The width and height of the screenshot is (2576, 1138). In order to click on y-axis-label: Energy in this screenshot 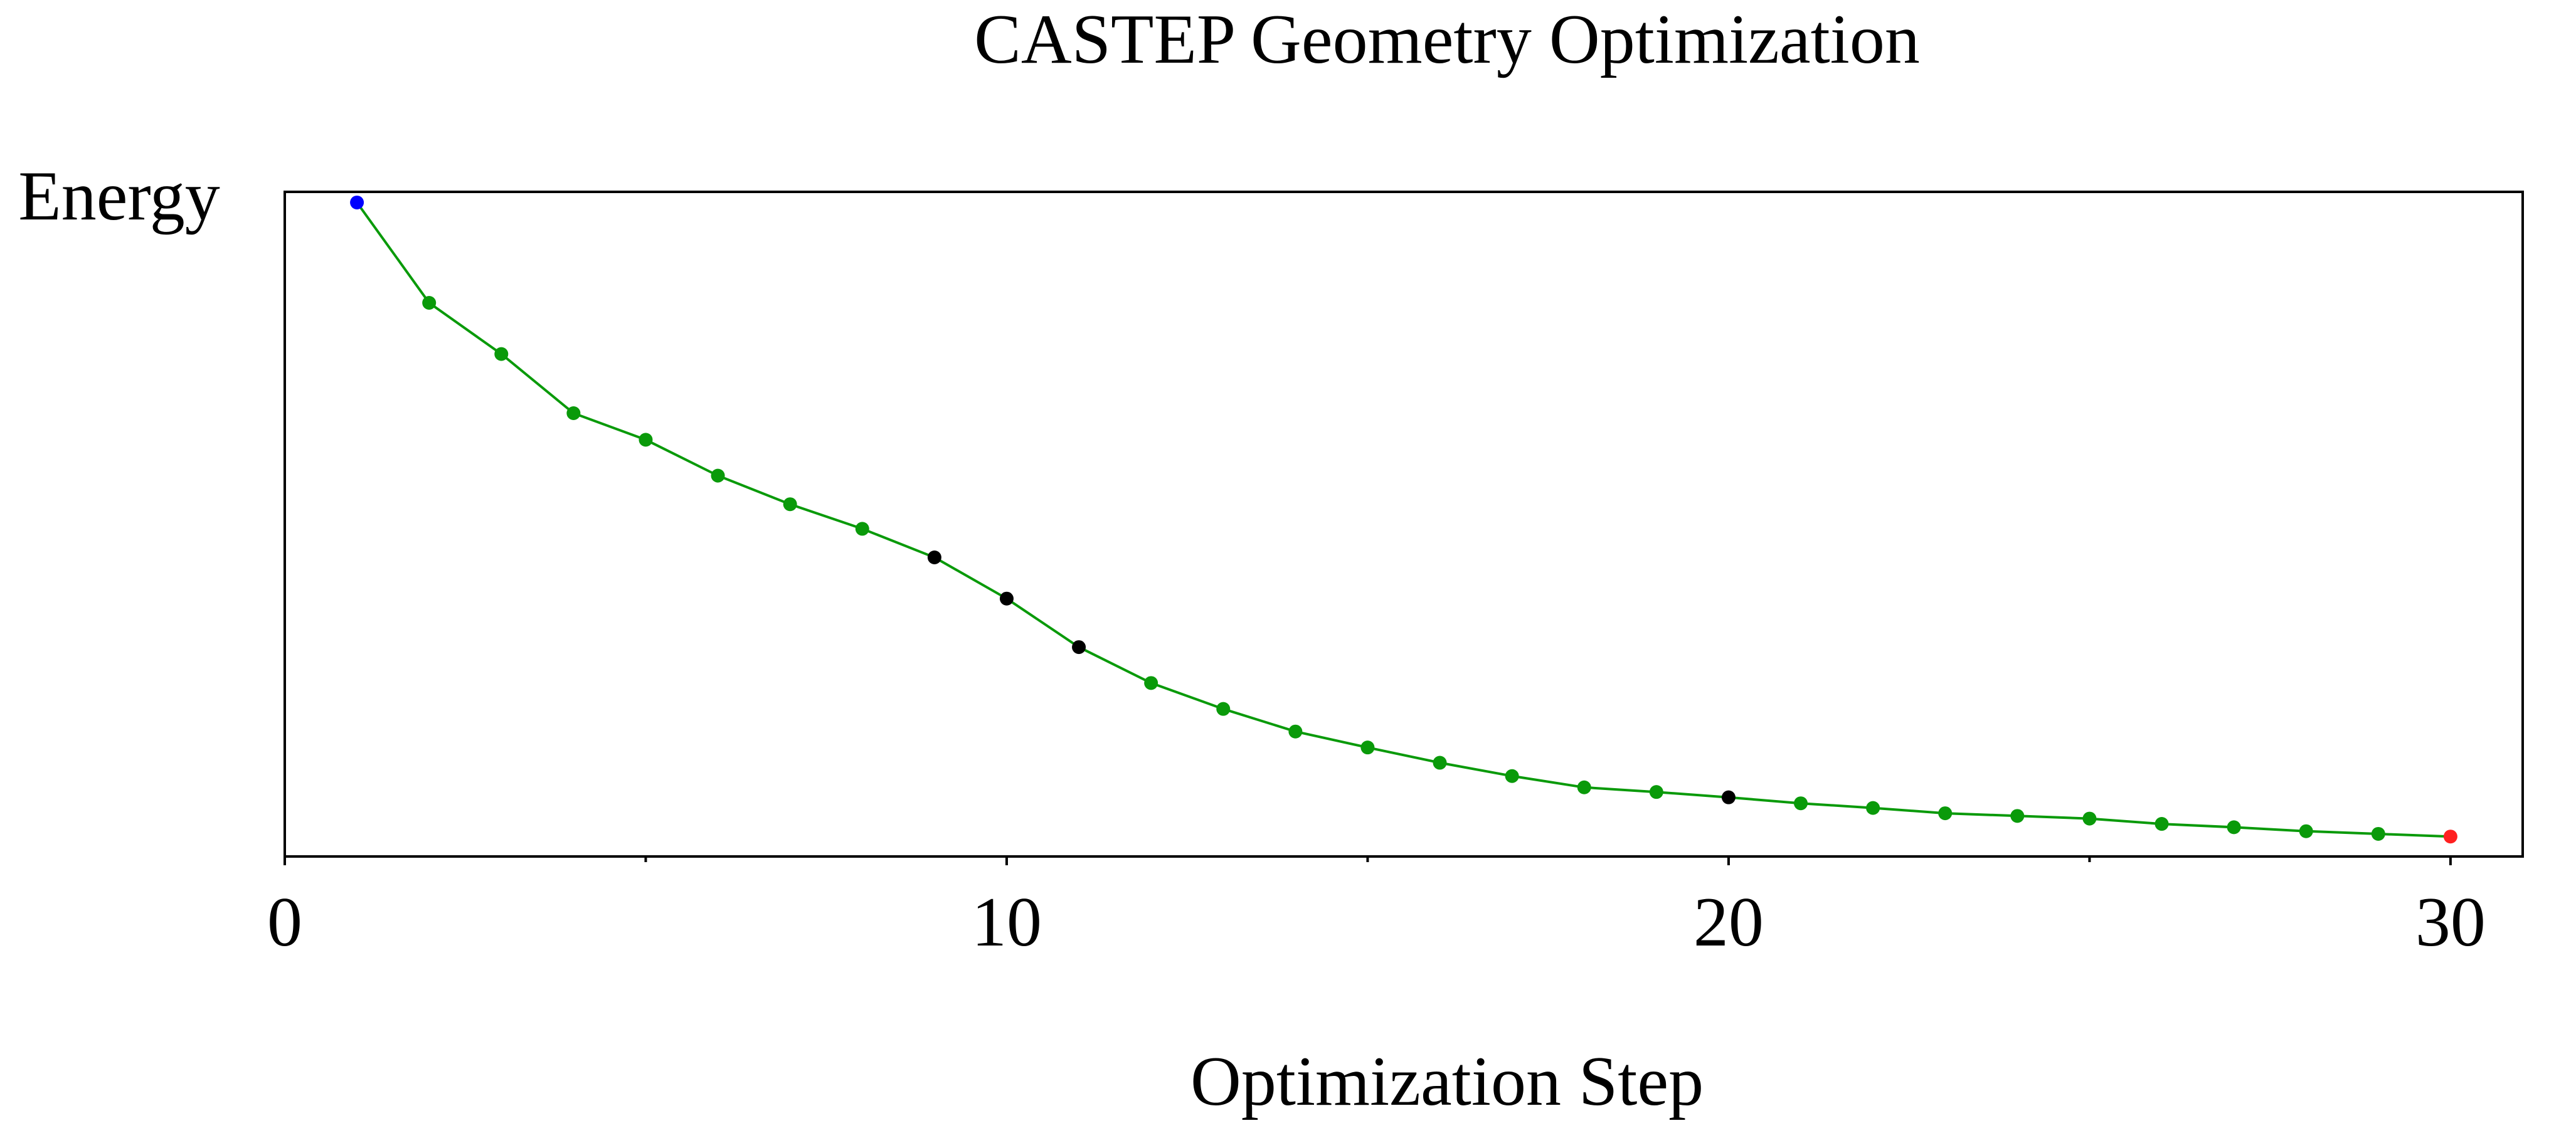, I will do `click(119, 196)`.